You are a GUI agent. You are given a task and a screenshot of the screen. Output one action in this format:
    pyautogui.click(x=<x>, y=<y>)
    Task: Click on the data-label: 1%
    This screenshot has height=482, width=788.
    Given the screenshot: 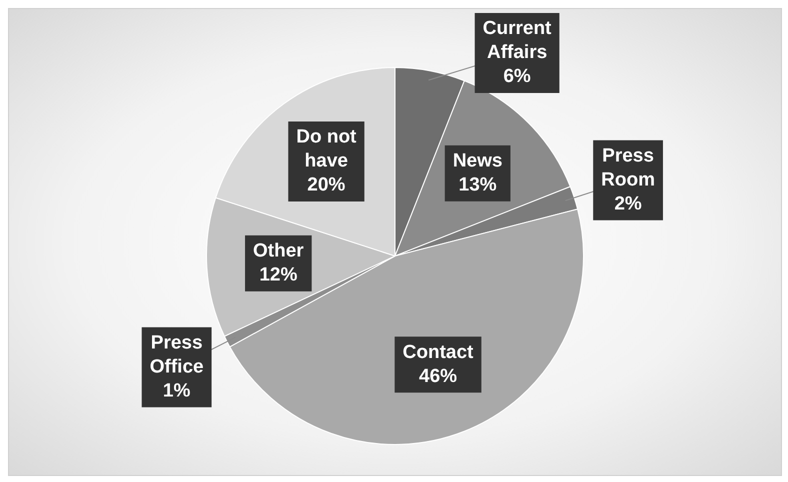 What is the action you would take?
    pyautogui.click(x=176, y=391)
    